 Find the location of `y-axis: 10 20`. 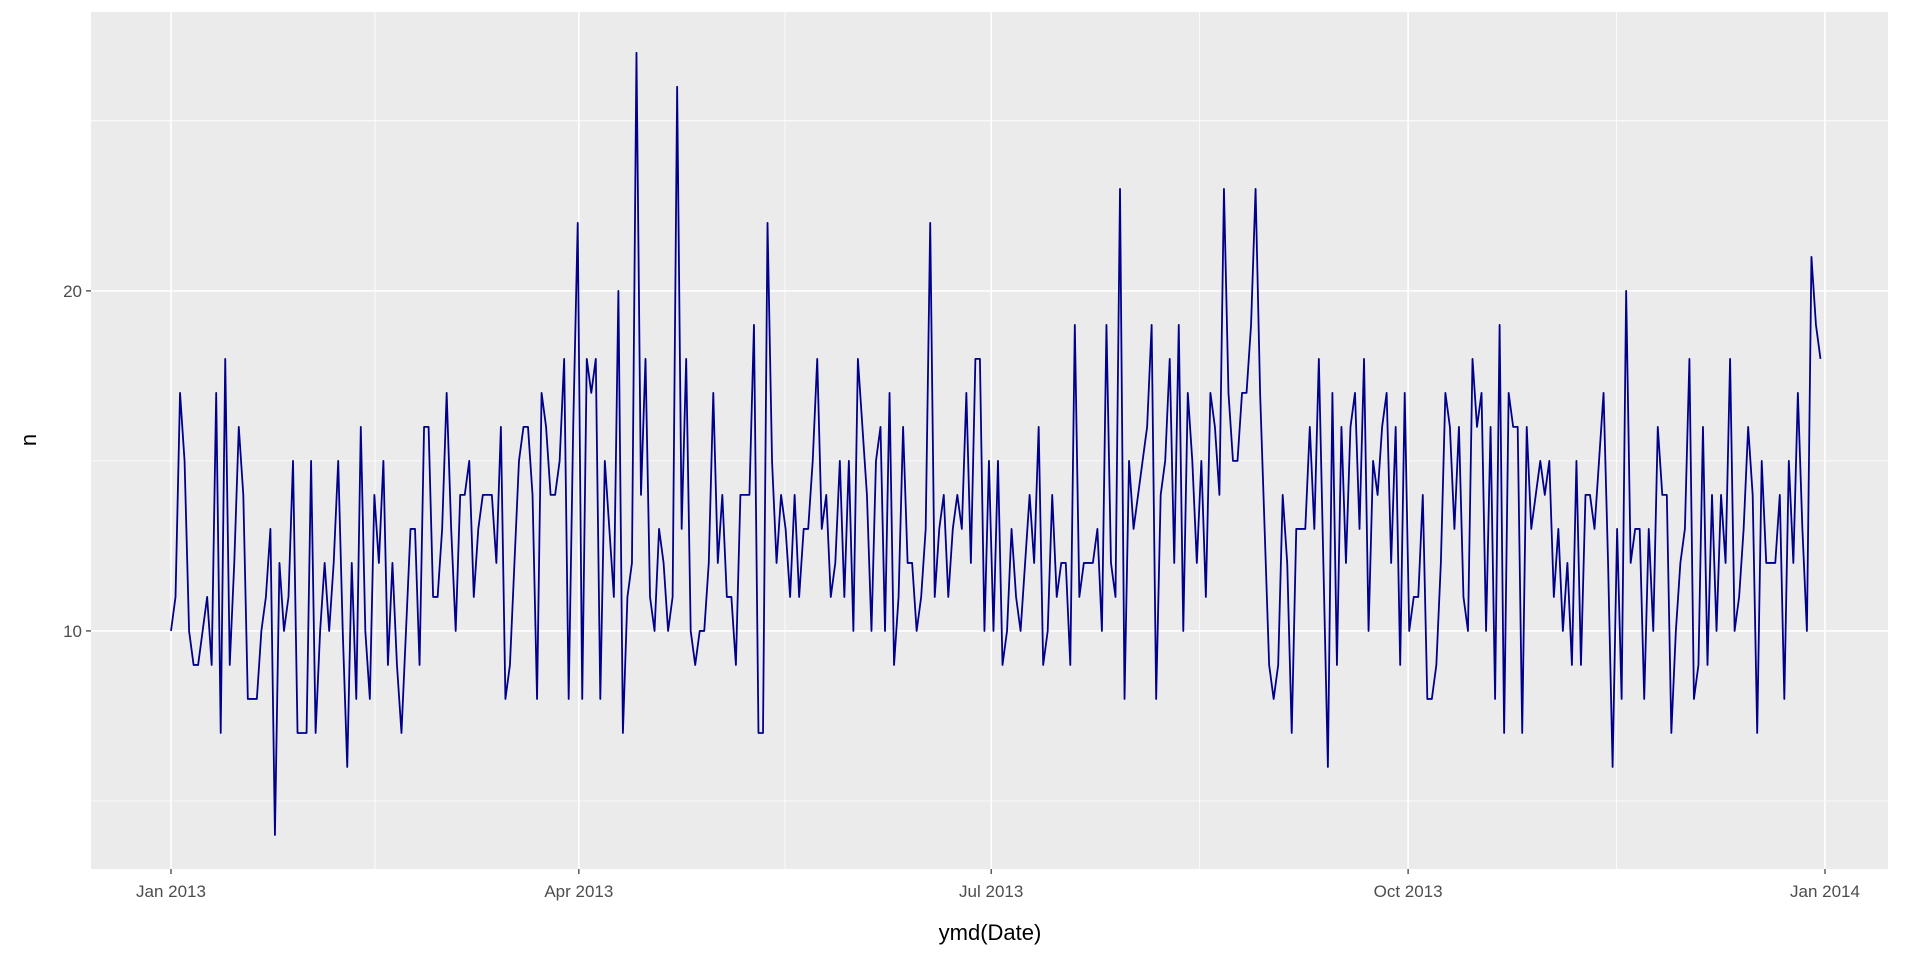

y-axis: 10 20 is located at coordinates (77, 461).